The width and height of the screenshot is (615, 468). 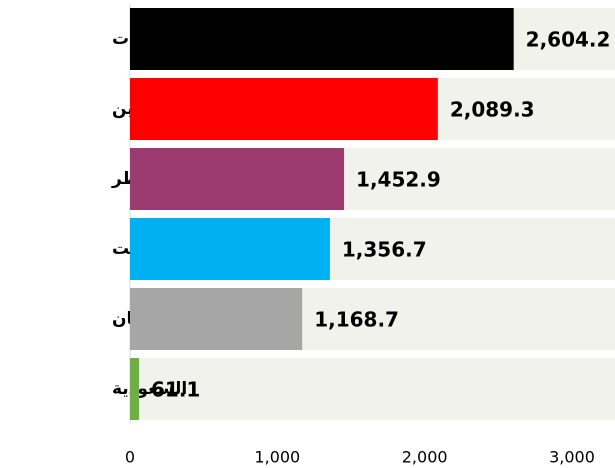 What do you see at coordinates (568, 40) in the screenshot?
I see `value-label: 2,604.2` at bounding box center [568, 40].